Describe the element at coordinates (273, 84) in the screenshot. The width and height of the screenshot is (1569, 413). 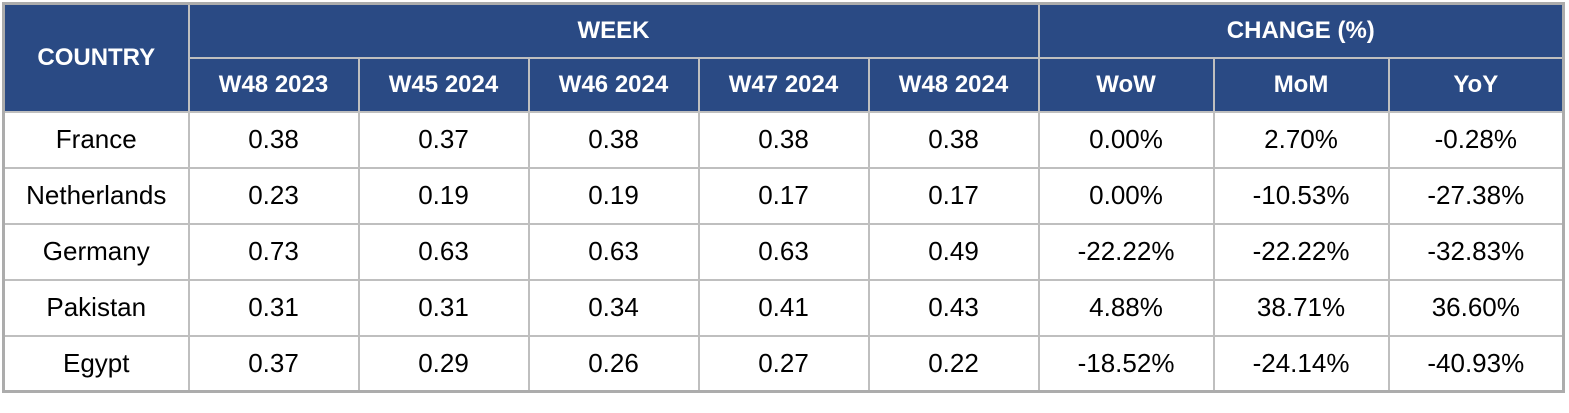
I see `header-week-w48-2023: W48 2023` at that location.